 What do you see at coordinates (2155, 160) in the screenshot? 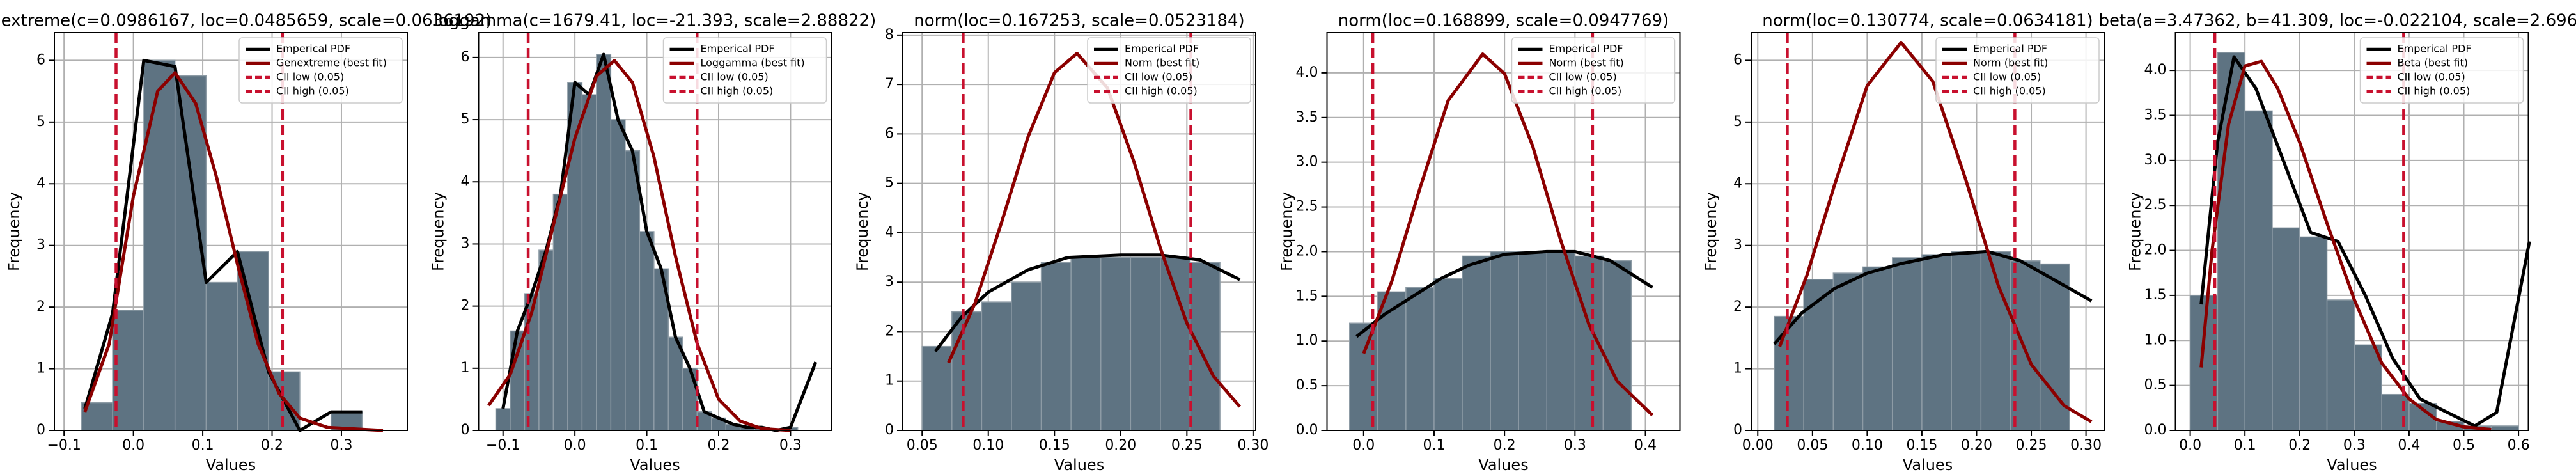
I see `y-tick-label: 3.0` at bounding box center [2155, 160].